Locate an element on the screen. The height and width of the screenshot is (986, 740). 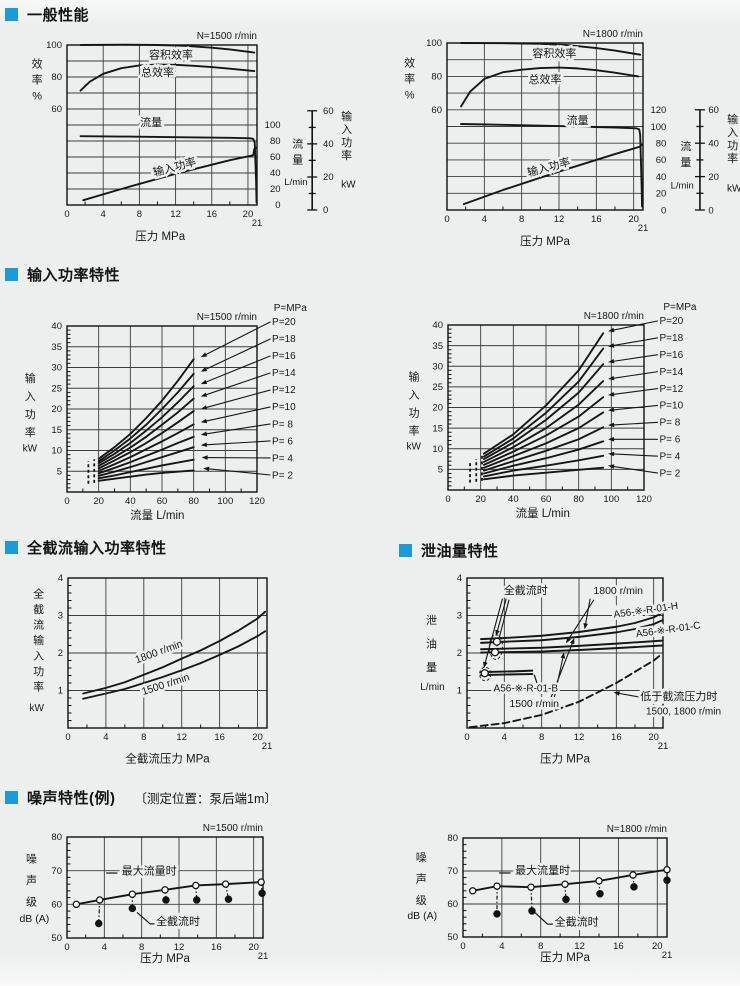
svg-text: P=20 is located at coordinates (284, 322).